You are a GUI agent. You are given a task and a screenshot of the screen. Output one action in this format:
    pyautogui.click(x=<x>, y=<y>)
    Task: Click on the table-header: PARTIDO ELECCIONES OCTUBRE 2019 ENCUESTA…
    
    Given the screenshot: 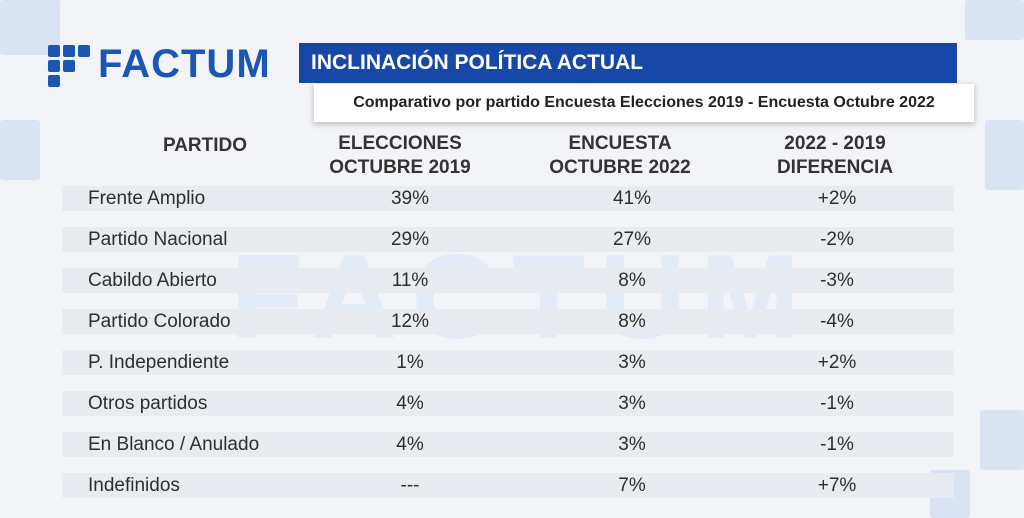 What is the action you would take?
    pyautogui.click(x=512, y=158)
    